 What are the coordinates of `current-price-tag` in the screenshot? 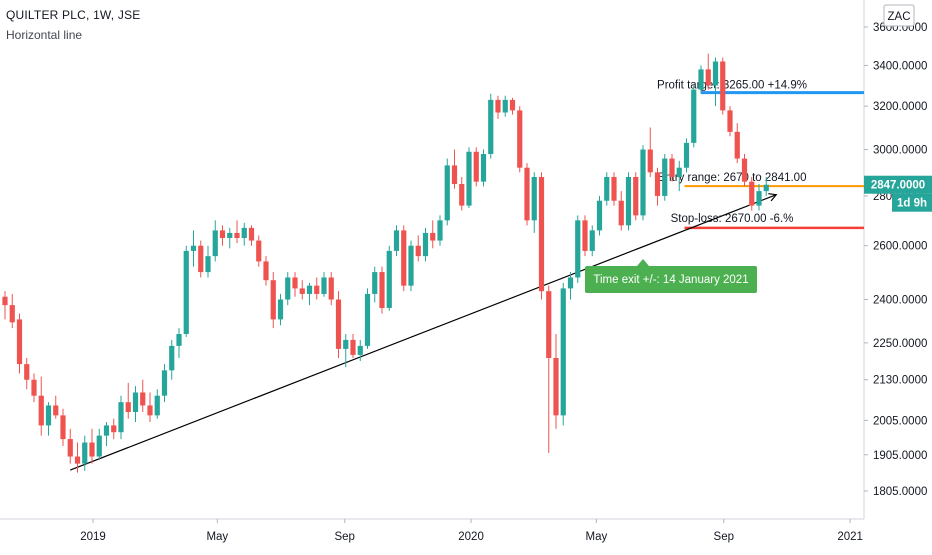 It's located at (898, 184).